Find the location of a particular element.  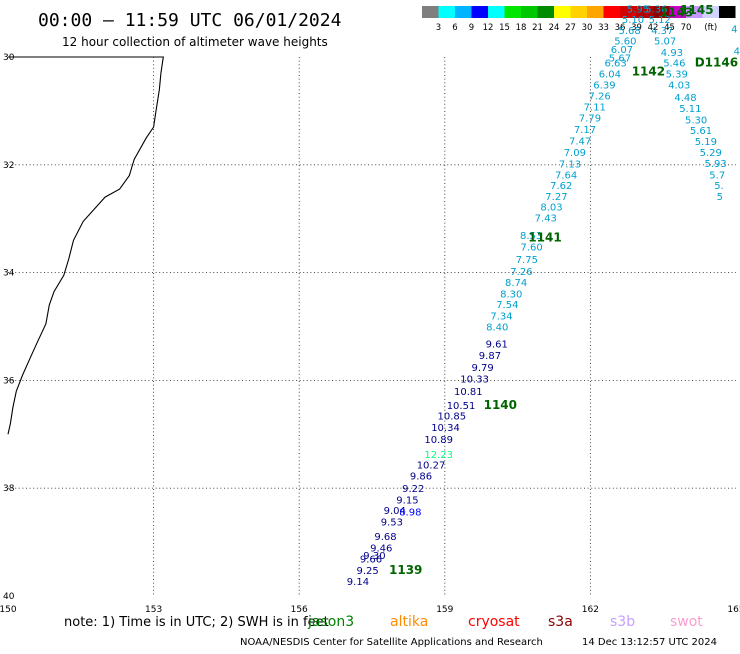

longitude-tick-label: 159 is located at coordinates (444, 610).